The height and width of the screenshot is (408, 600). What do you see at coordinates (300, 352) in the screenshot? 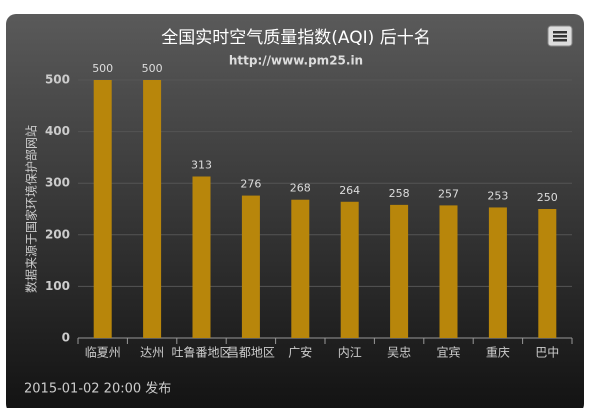
I see `x-tick-label: 广安` at bounding box center [300, 352].